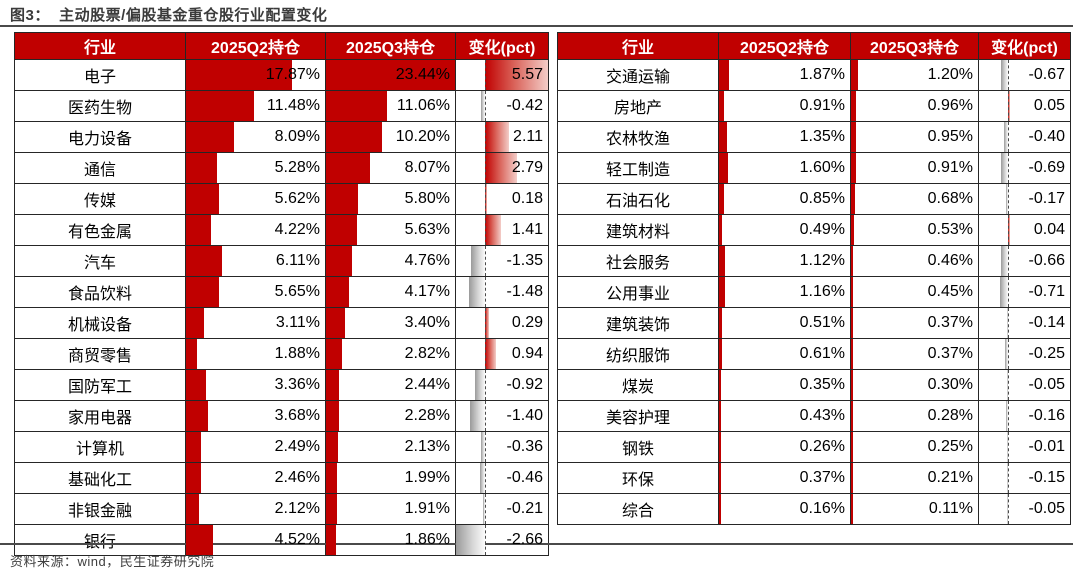  I want to click on holding-value: 8.07%, so click(427, 167).